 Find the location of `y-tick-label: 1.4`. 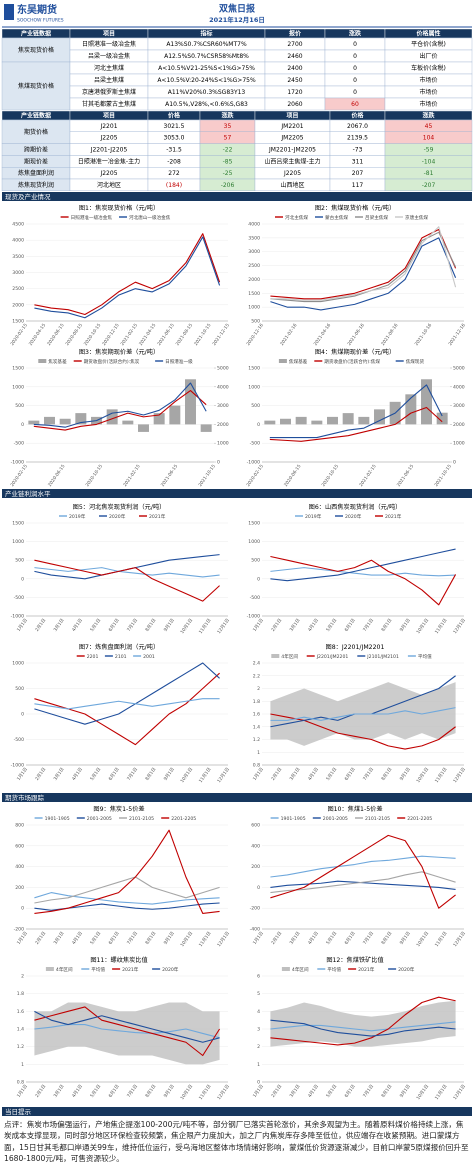

y-tick-label: 1.4 is located at coordinates (256, 727).